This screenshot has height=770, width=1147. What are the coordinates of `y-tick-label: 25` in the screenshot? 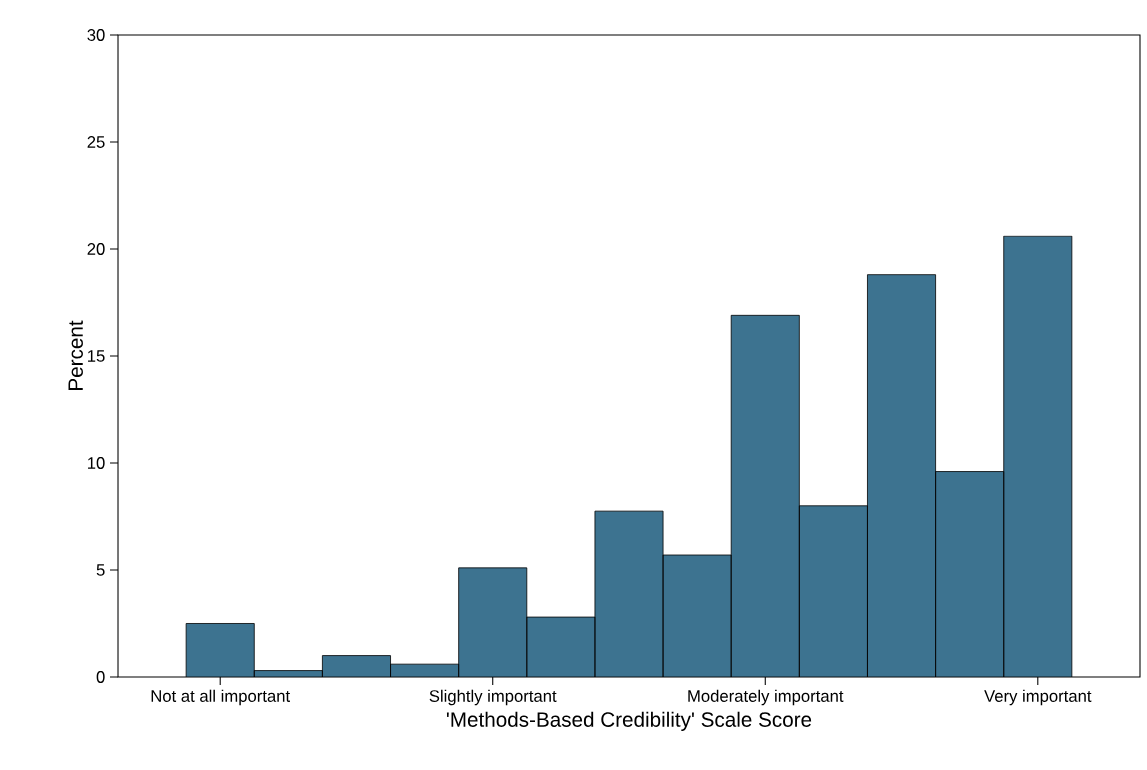 It's located at (96, 142).